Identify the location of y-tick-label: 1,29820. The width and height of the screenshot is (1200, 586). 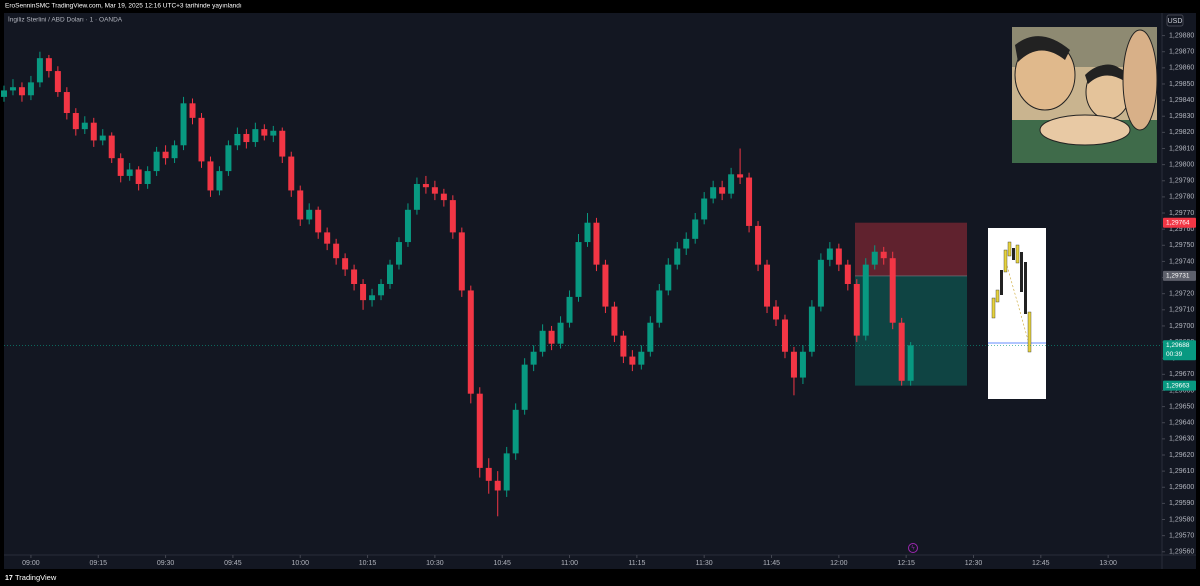
(1181, 132).